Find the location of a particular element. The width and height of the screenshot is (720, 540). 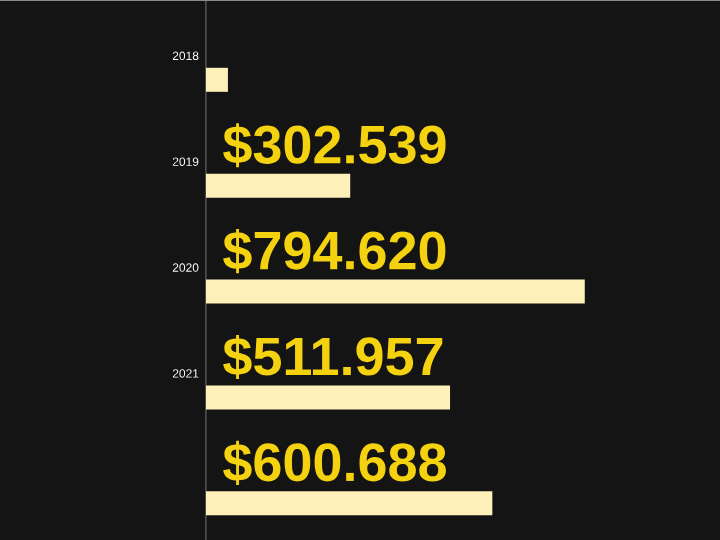

data-label: $794.620 is located at coordinates (334, 250).